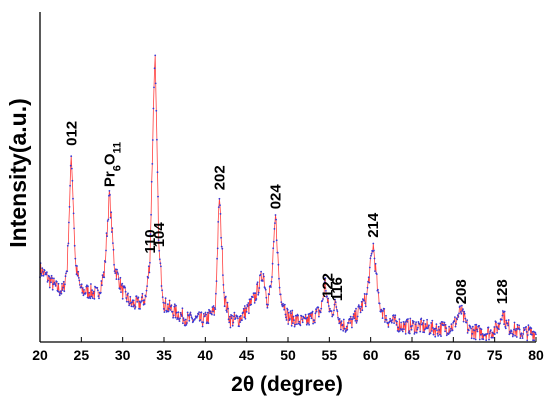 This screenshot has width=550, height=404. I want to click on peak-label-text: 128, so click(502, 291).